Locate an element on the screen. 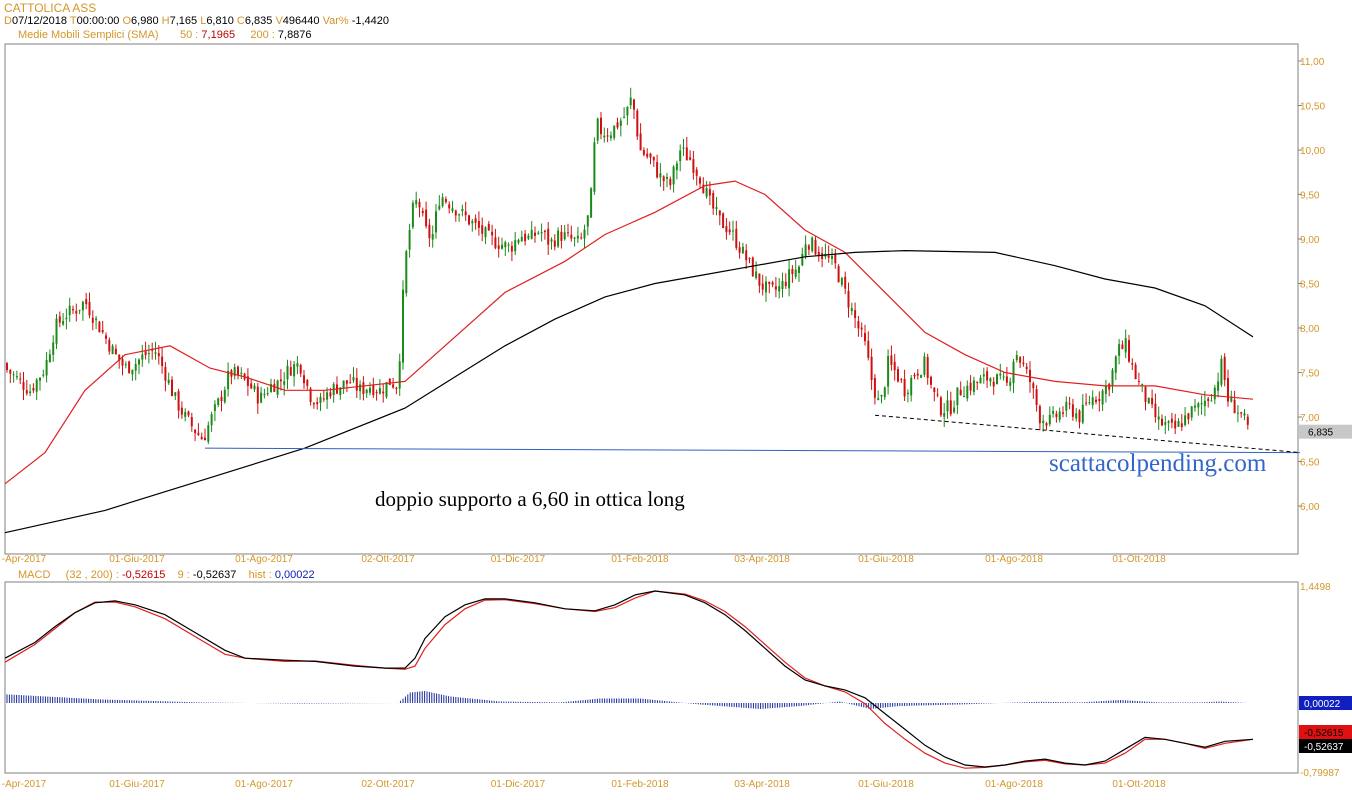  sma-50-value: 7,1965 is located at coordinates (218, 35).